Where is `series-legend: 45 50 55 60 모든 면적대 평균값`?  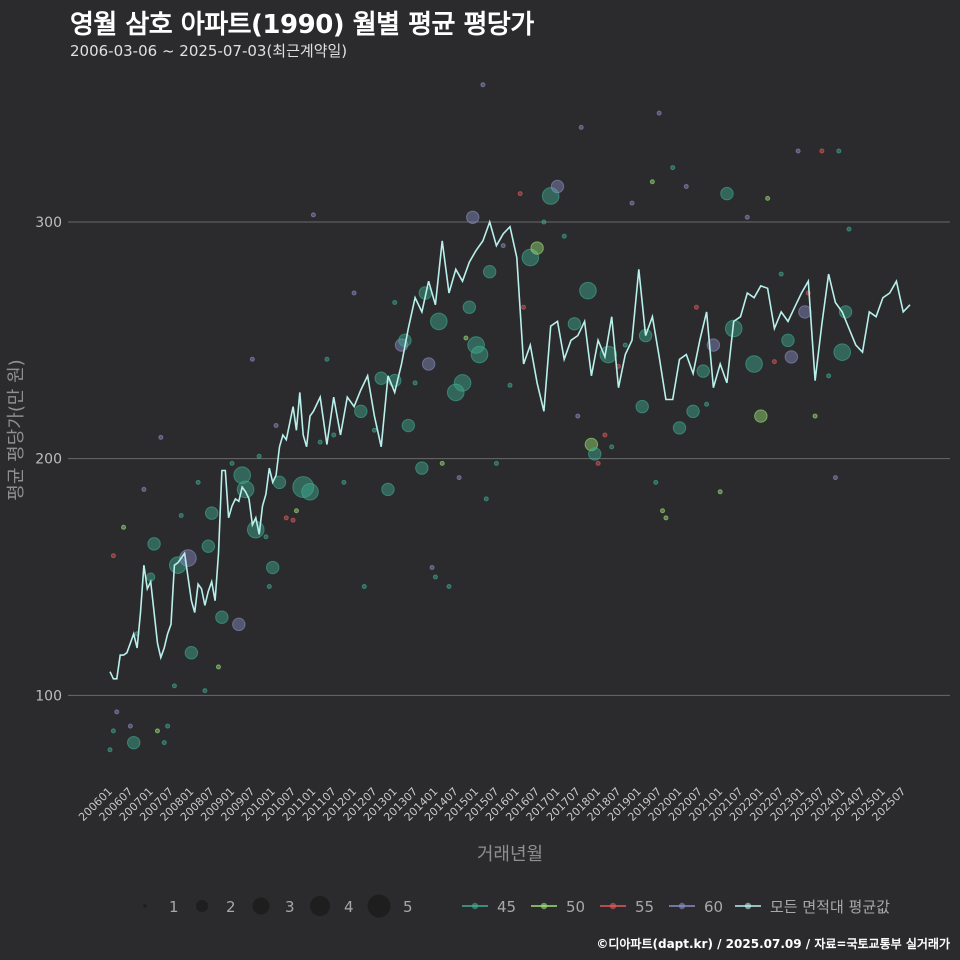
series-legend: 45 50 55 60 모든 면적대 평균값 is located at coordinates (676, 907).